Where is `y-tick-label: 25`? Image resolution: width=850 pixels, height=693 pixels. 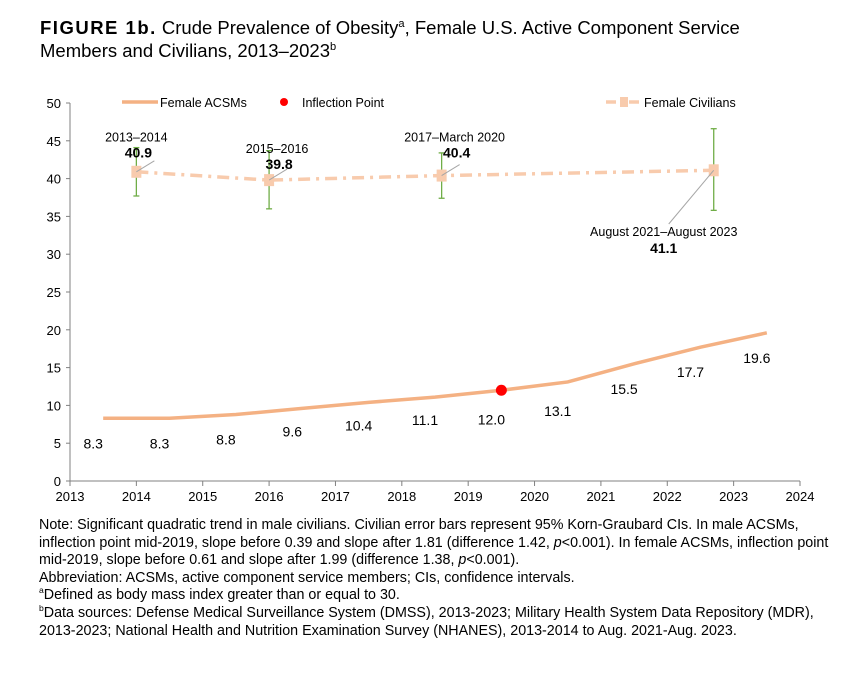 y-tick-label: 25 is located at coordinates (54, 292).